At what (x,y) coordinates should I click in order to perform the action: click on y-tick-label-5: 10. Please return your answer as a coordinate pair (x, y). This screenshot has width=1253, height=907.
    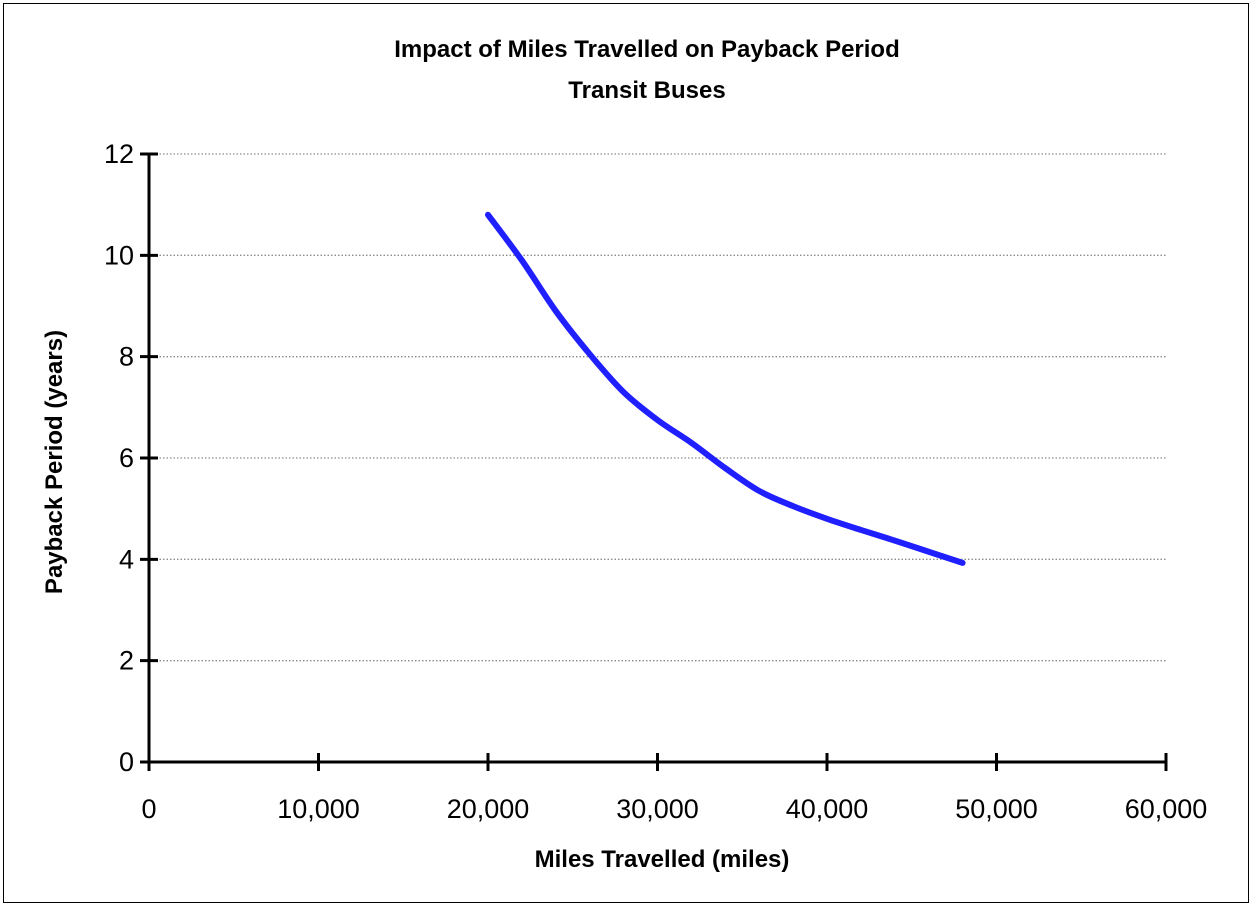
    Looking at the image, I should click on (119, 255).